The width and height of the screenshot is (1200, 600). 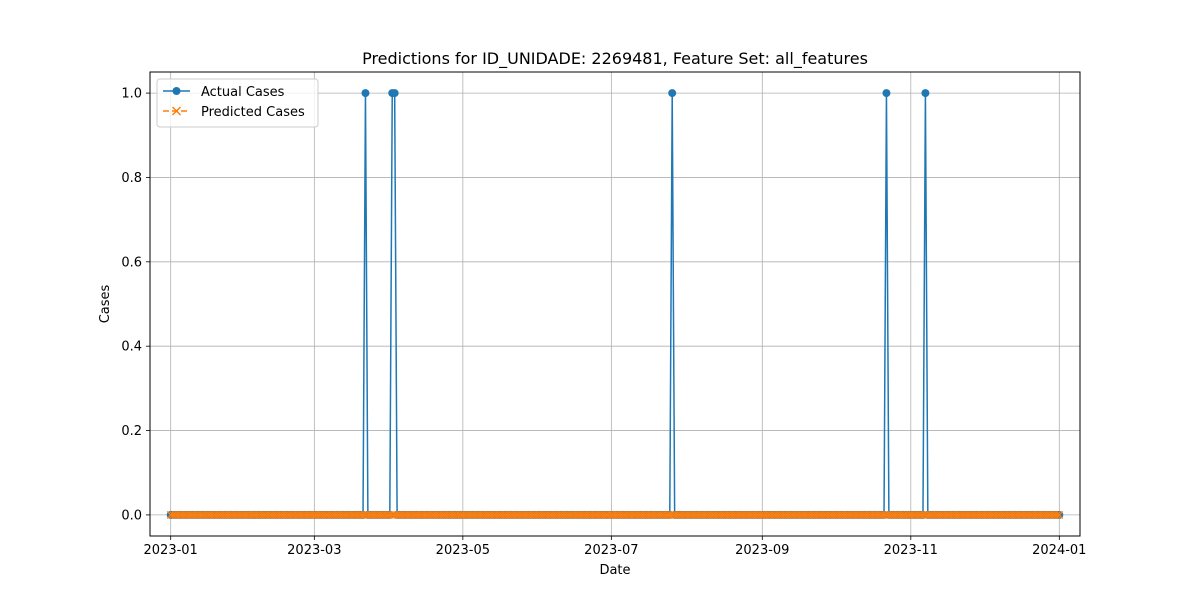 I want to click on legend-box, so click(x=237, y=103).